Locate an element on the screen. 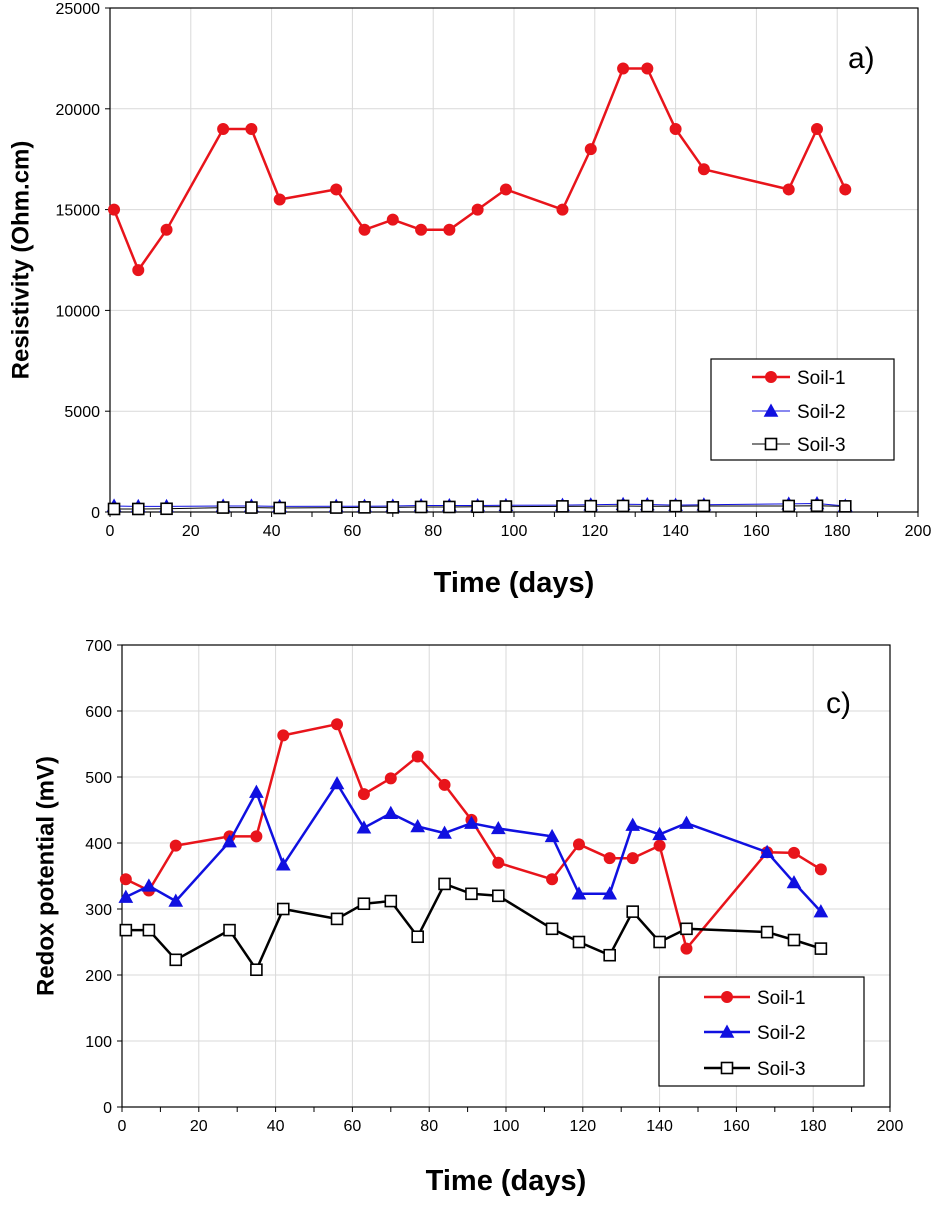 The height and width of the screenshot is (1216, 935). y-axis-title: Resistivity (Ohm.cm) is located at coordinates (20, 260).